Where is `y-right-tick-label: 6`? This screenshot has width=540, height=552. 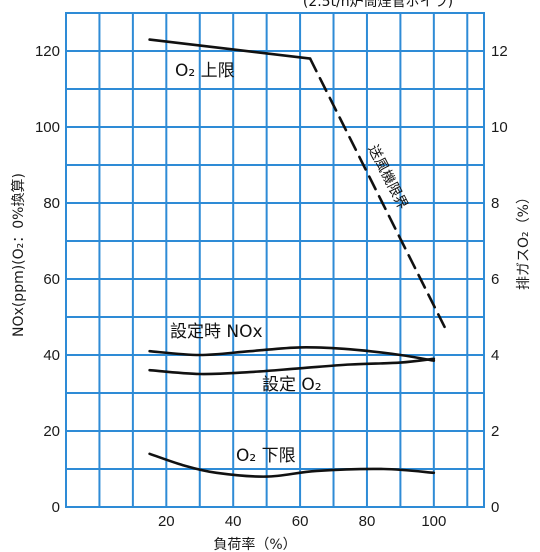
y-right-tick-label: 6 is located at coordinates (495, 279).